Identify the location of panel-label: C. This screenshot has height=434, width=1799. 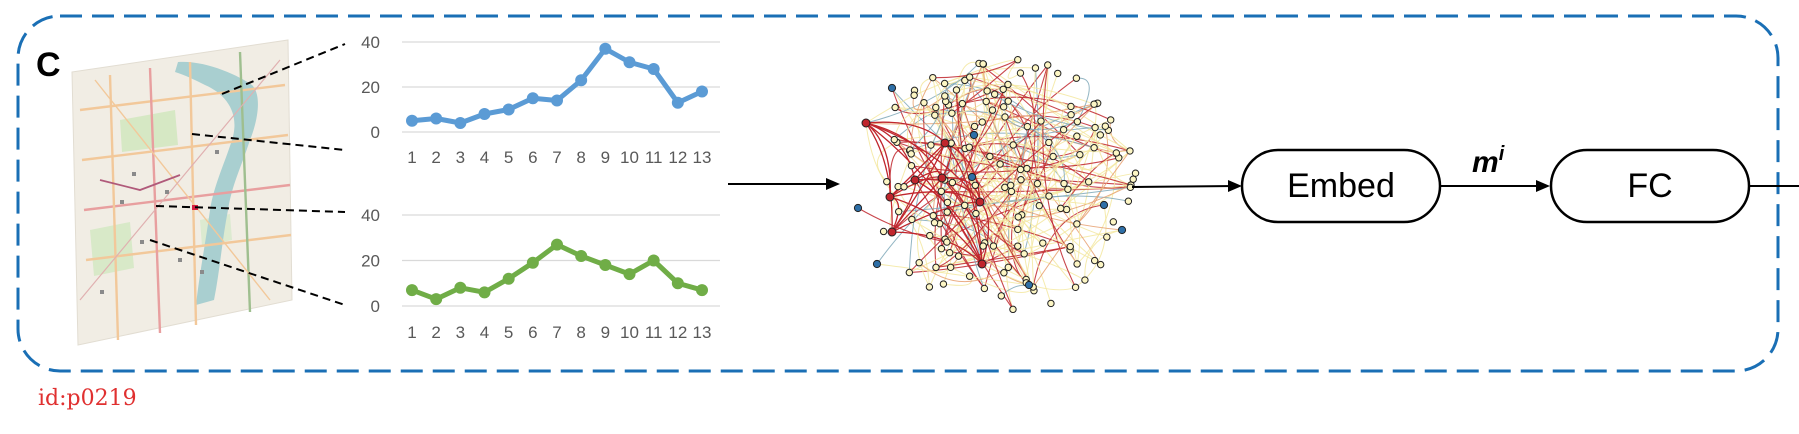
(48, 65).